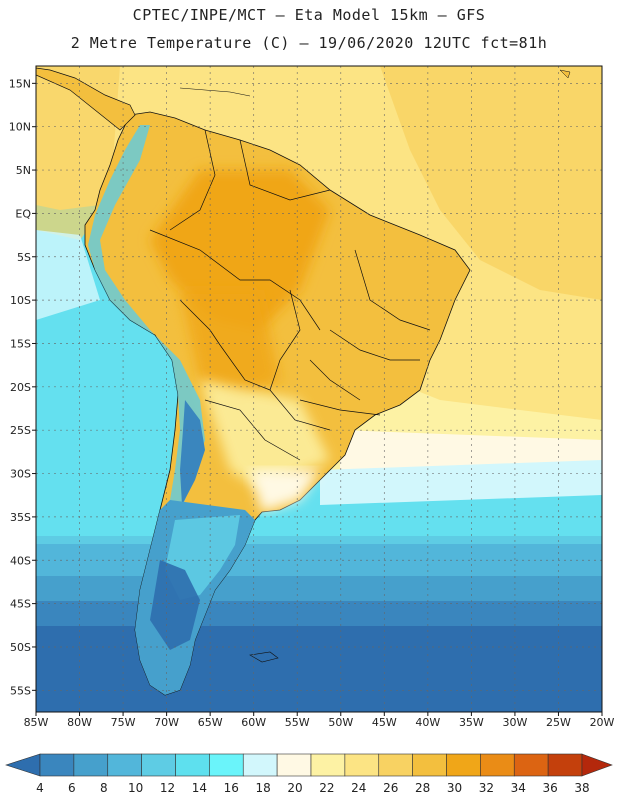 The height and width of the screenshot is (800, 618). What do you see at coordinates (602, 722) in the screenshot?
I see `lon-tick-label: 20W` at bounding box center [602, 722].